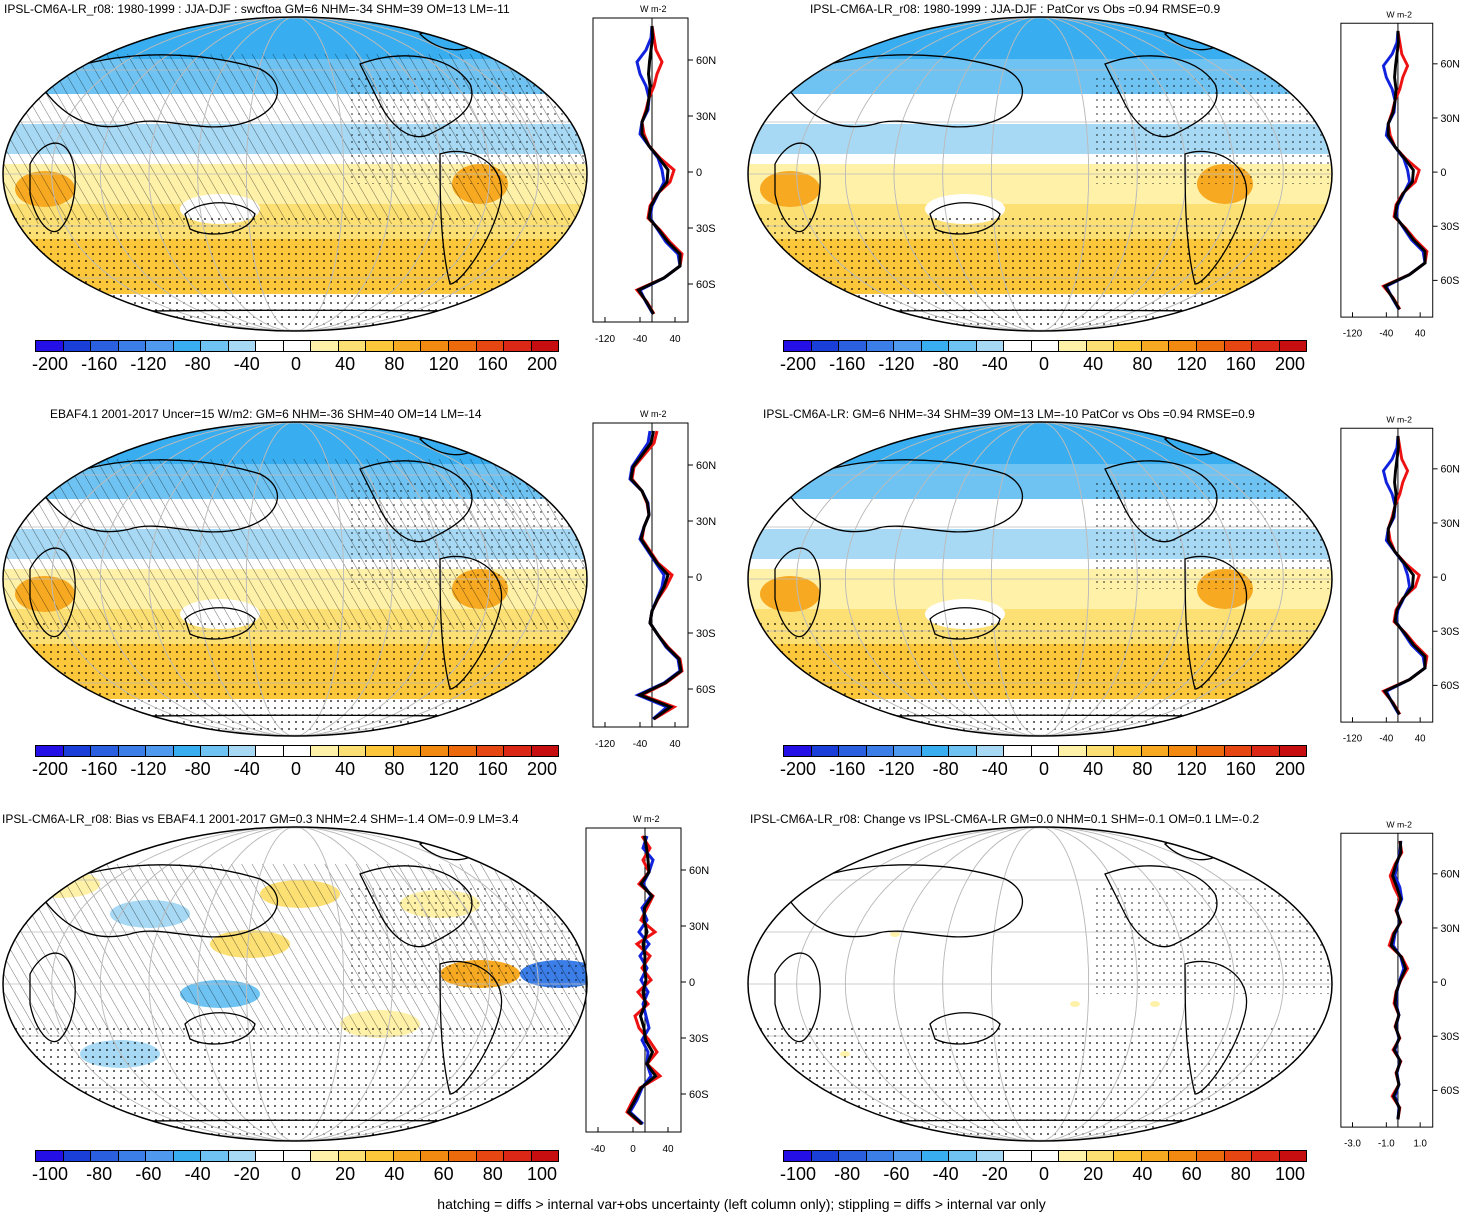  What do you see at coordinates (945, 769) in the screenshot?
I see `colorbar-tick-label: -80` at bounding box center [945, 769].